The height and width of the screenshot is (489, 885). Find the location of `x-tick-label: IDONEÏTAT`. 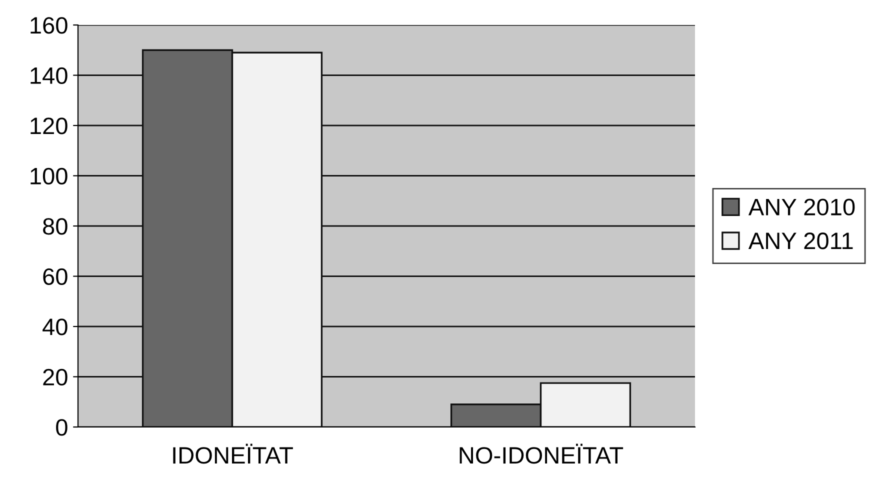

x-tick-label: IDONEÏTAT is located at coordinates (233, 454).